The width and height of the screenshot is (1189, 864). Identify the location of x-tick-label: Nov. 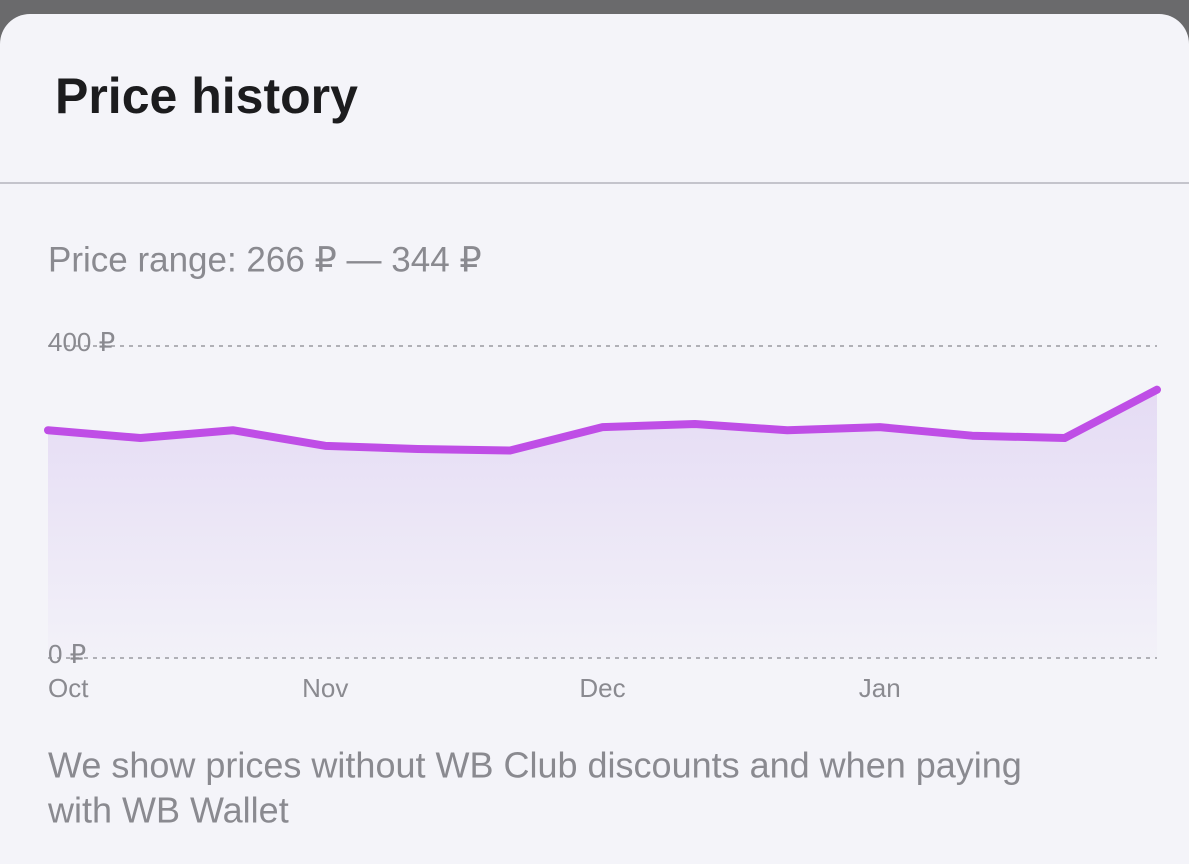
(325, 688).